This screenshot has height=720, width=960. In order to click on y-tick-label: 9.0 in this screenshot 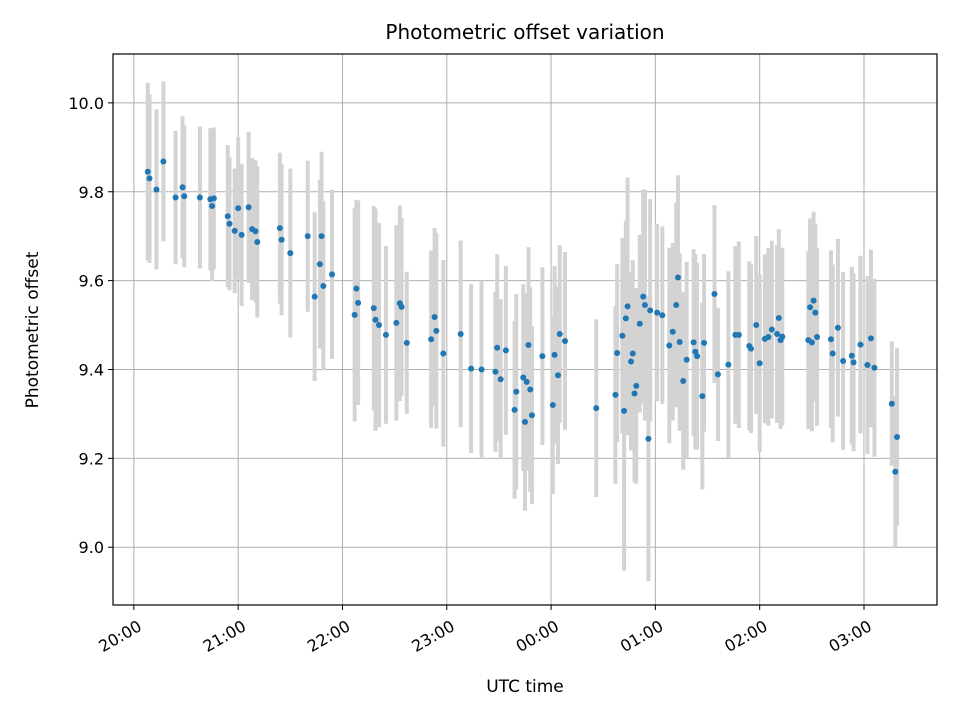, I will do `click(91, 547)`.